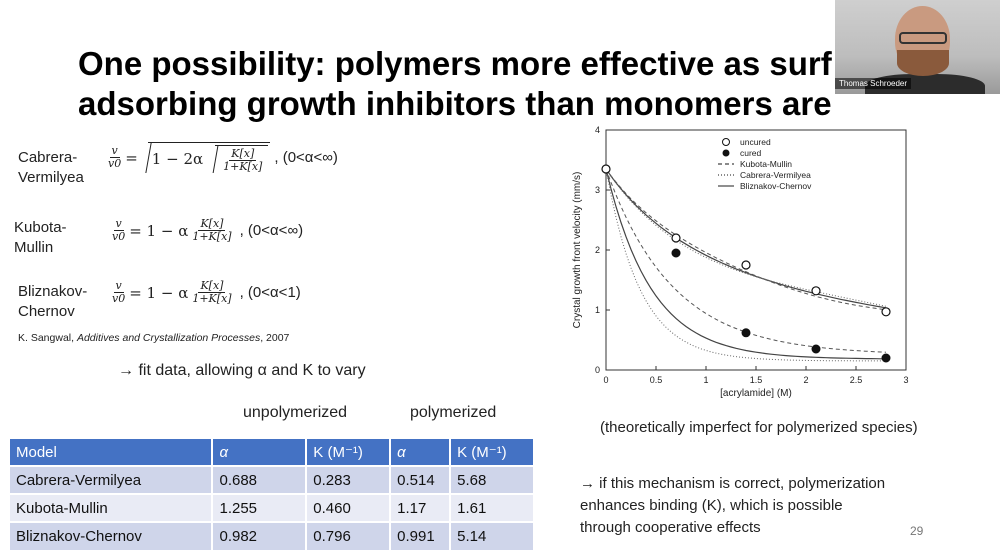  Describe the element at coordinates (775, 175) in the screenshot. I see `legend-label: Cabrera-Vermilyea` at that location.